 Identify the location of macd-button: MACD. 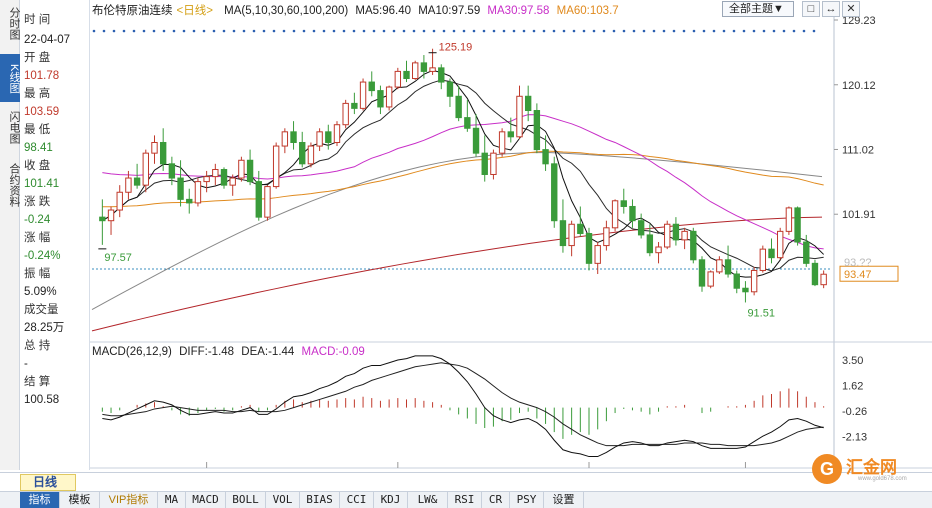
(206, 500).